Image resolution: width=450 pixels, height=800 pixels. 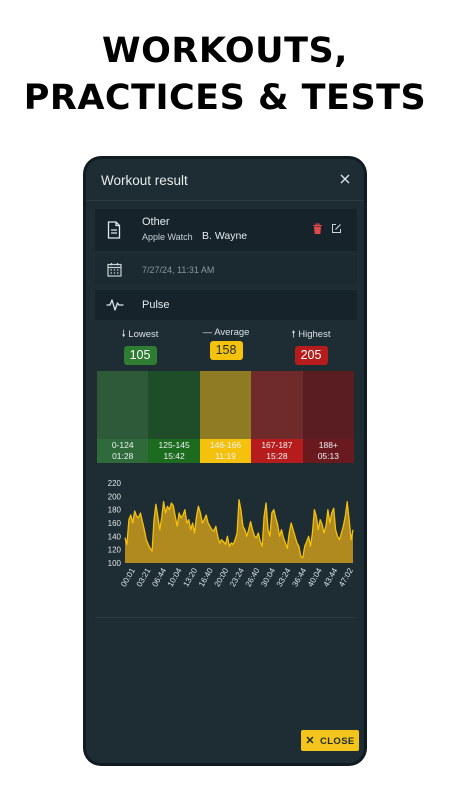 What do you see at coordinates (174, 445) in the screenshot?
I see `zone-range: 125-145` at bounding box center [174, 445].